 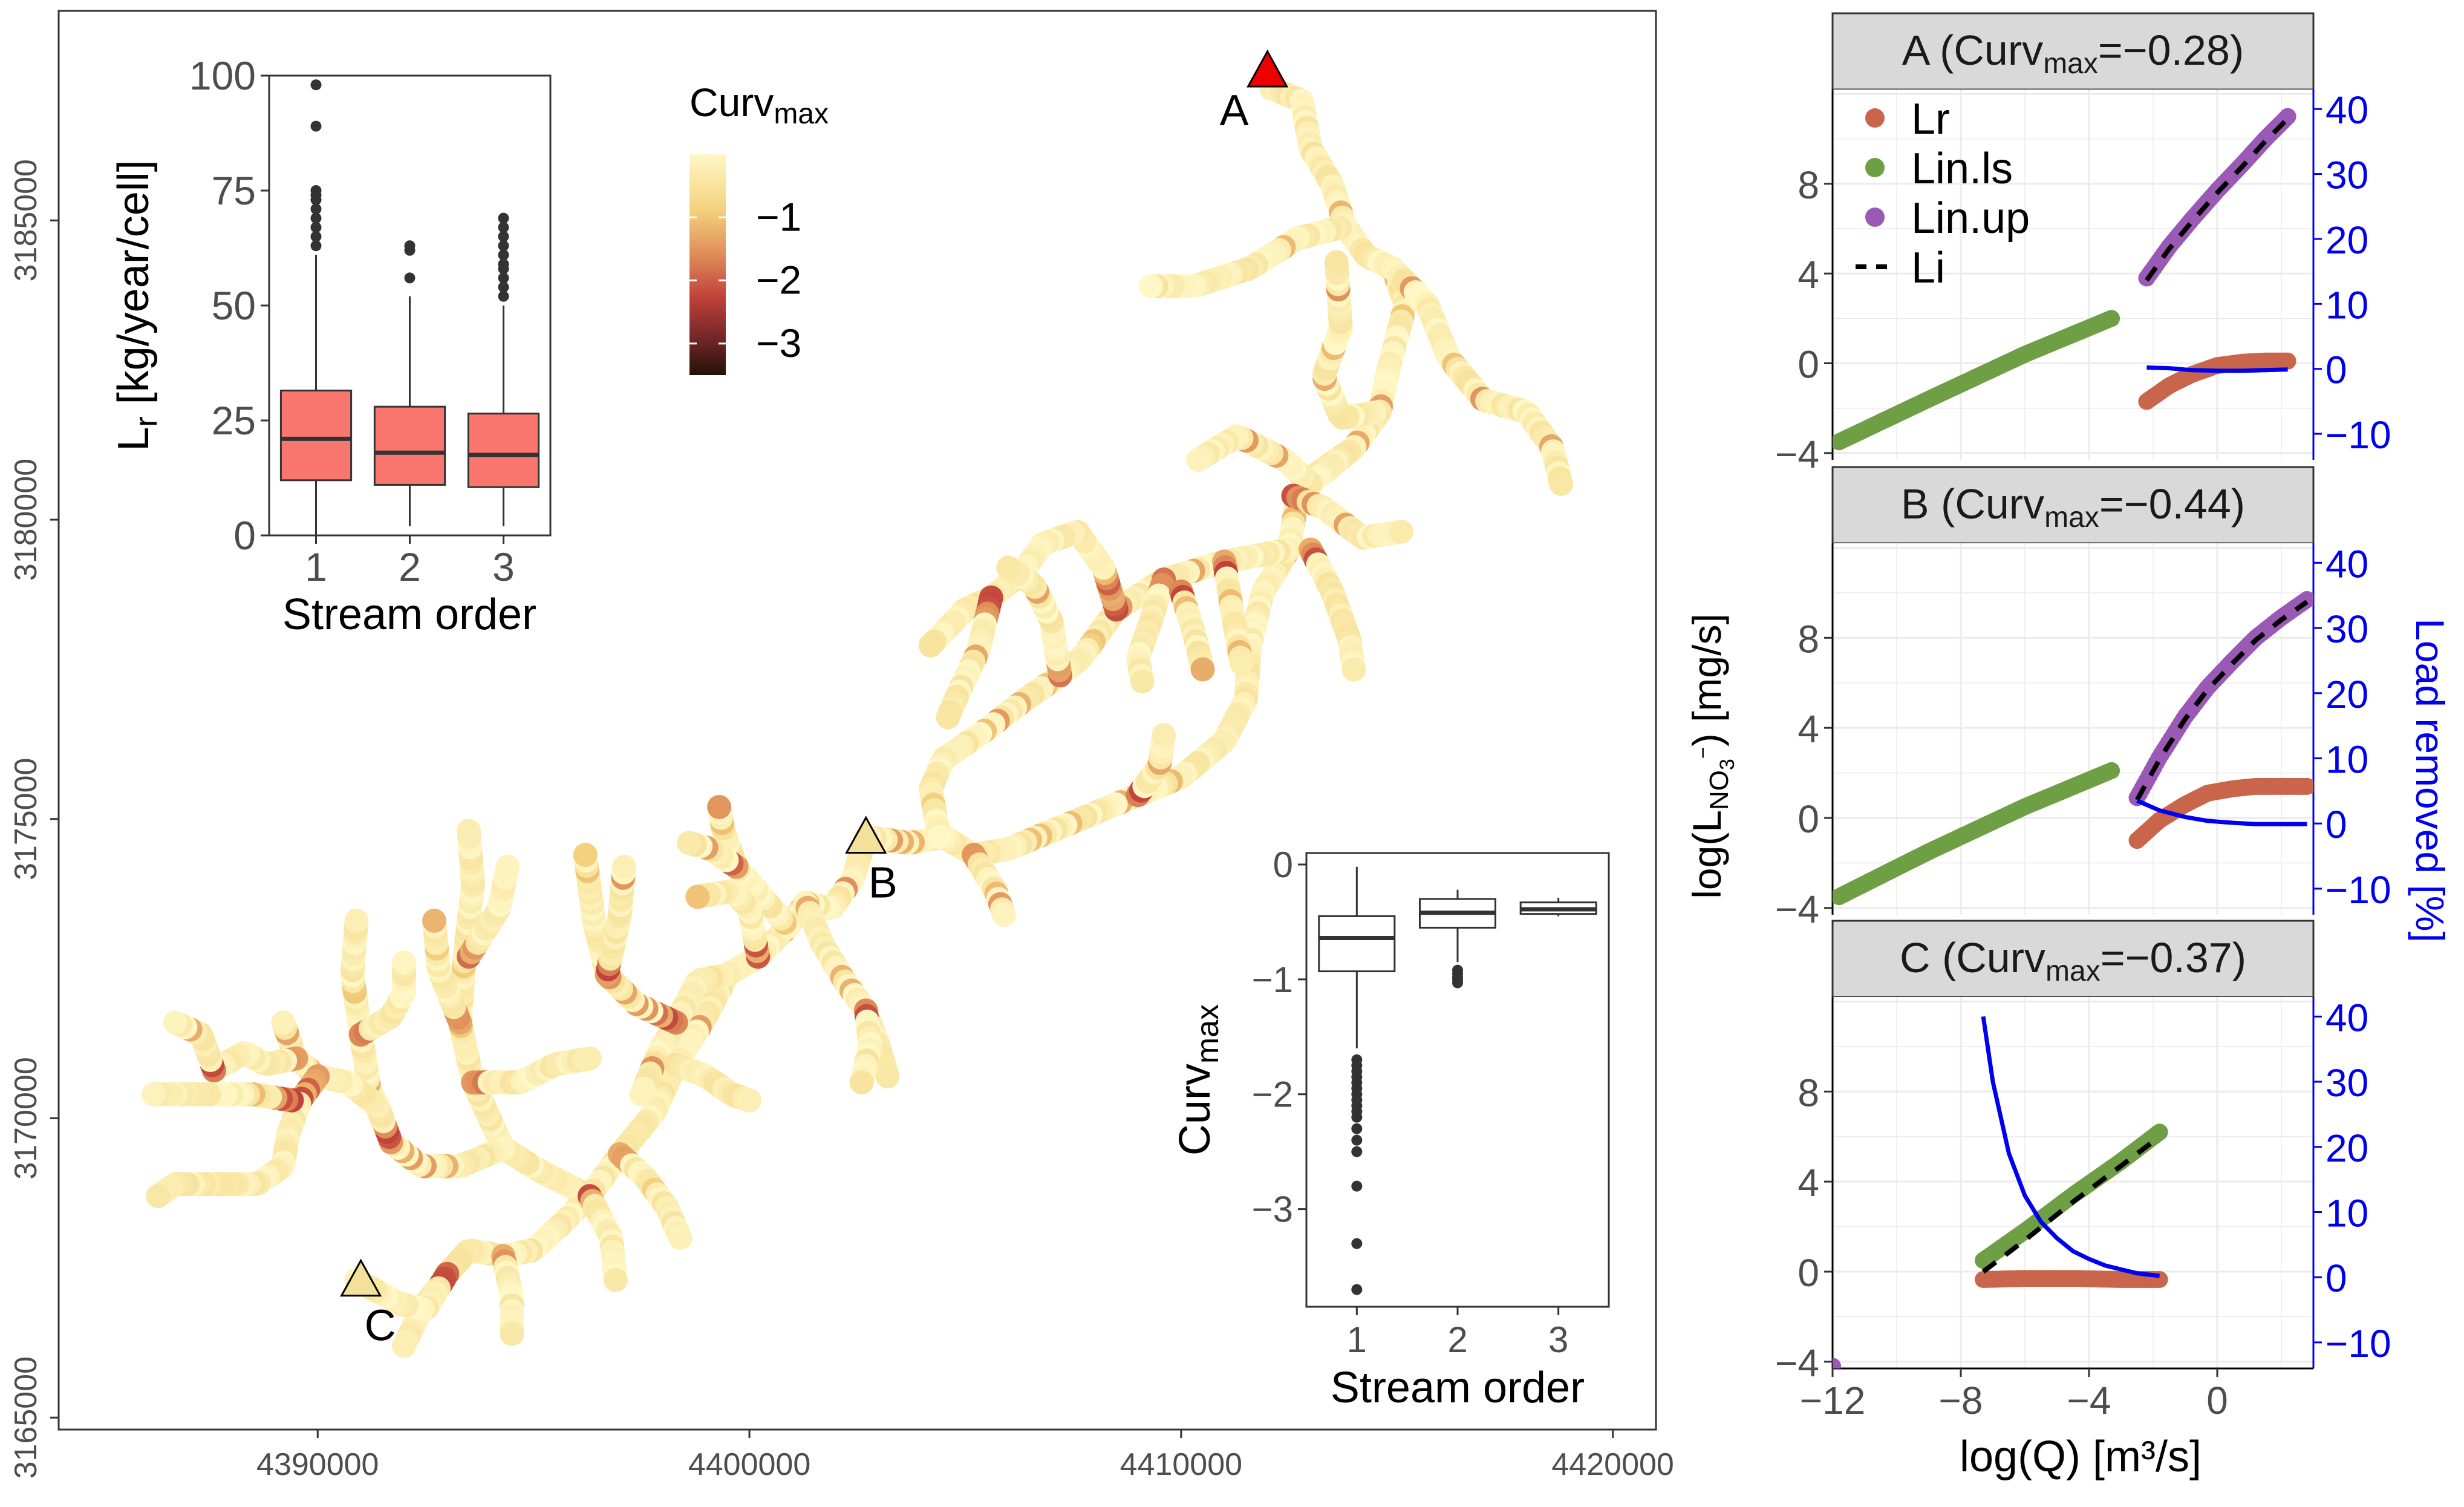 What do you see at coordinates (503, 566) in the screenshot?
I see `box-x-tick-label: 3` at bounding box center [503, 566].